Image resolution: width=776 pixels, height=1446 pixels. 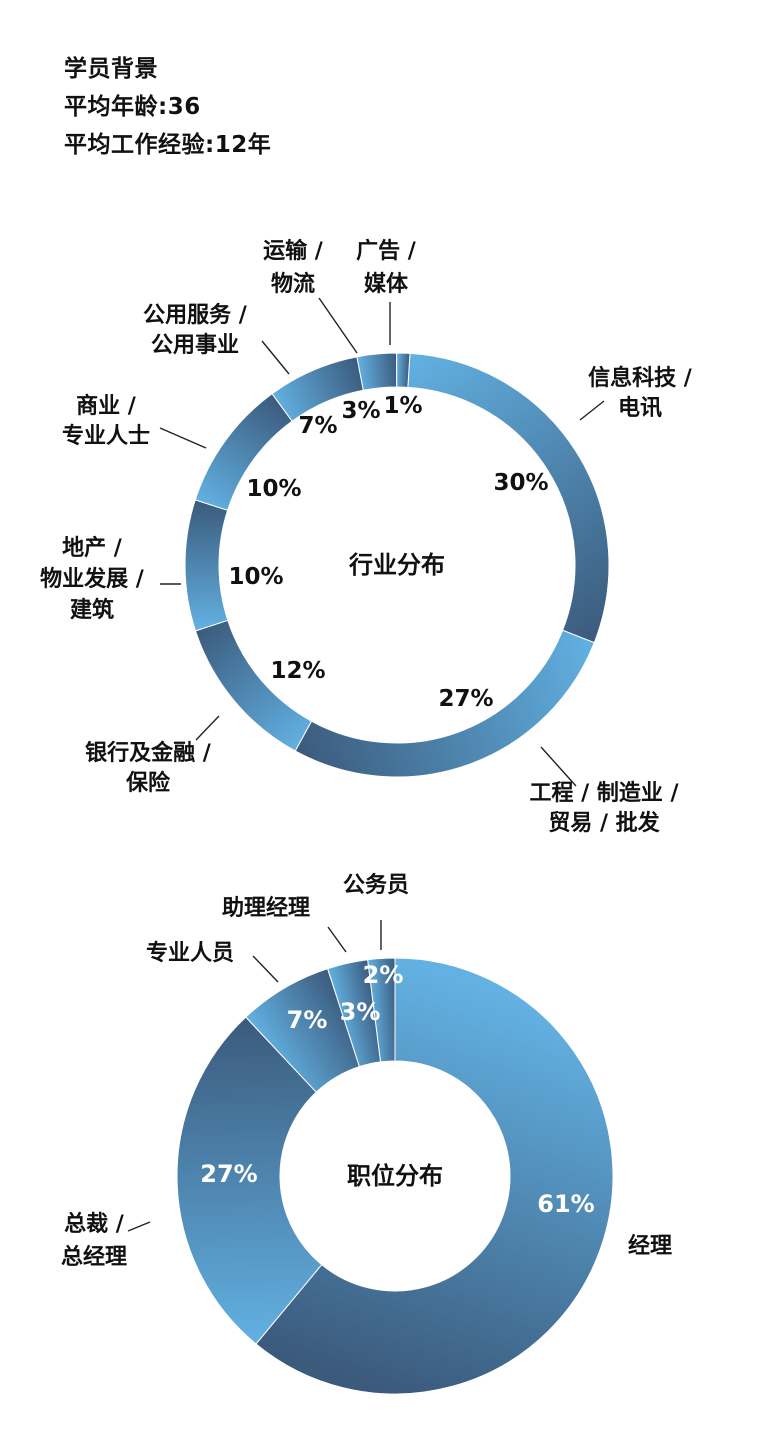 I want to click on slice-广告-媒体, so click(x=403, y=370).